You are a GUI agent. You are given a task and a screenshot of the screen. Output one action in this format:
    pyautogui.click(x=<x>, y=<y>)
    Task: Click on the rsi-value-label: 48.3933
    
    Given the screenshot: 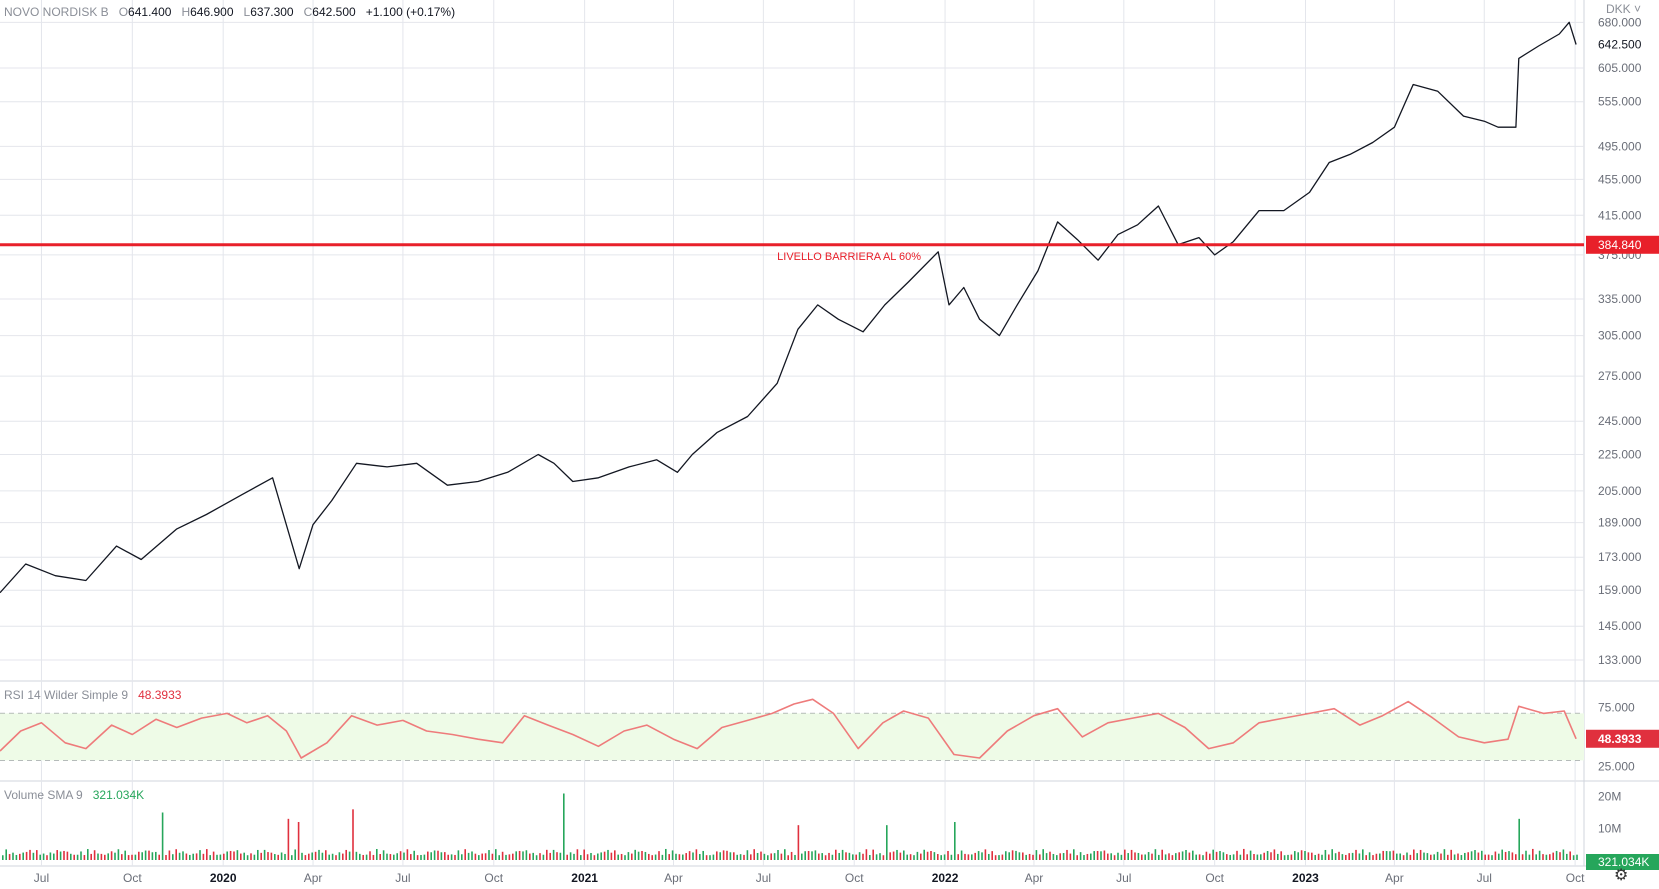 What is the action you would take?
    pyautogui.click(x=1620, y=739)
    